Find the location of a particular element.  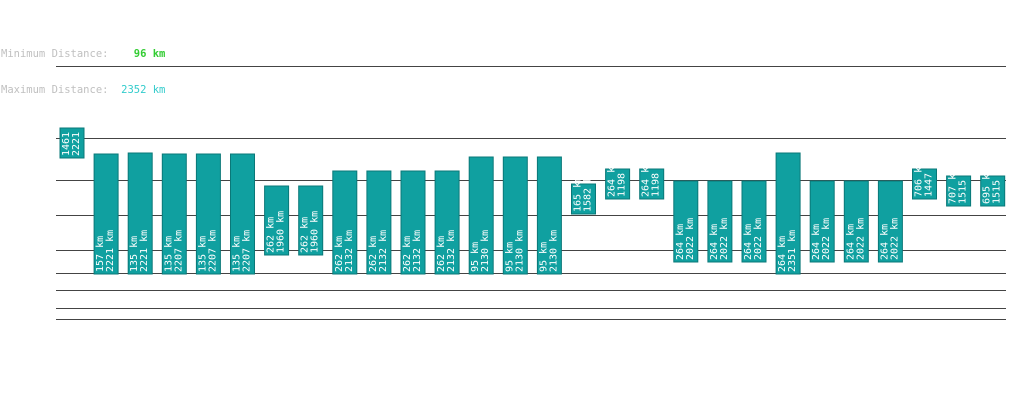

bar-label: 157 km is located at coordinates (100, 254).